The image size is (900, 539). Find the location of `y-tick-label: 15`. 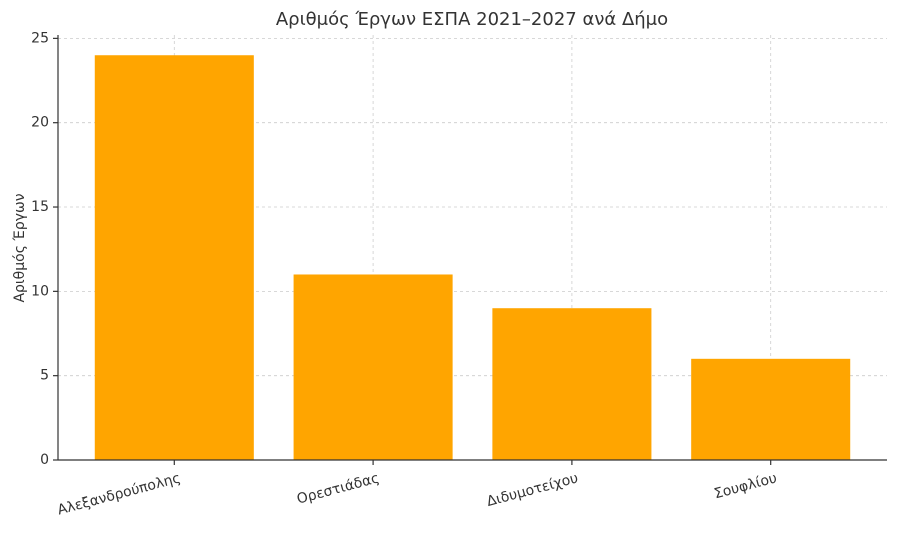

y-tick-label: 15 is located at coordinates (40, 207).